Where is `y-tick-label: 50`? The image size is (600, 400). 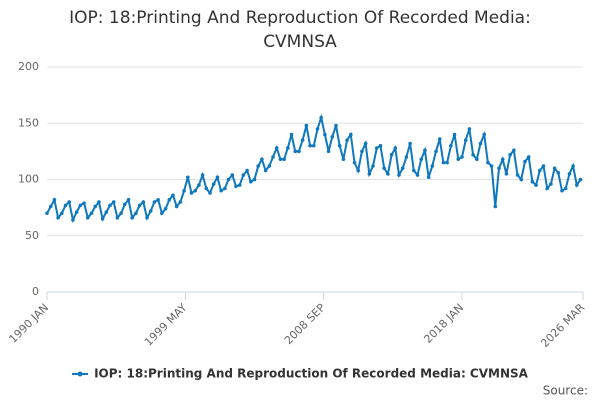
y-tick-label: 50 is located at coordinates (32, 235).